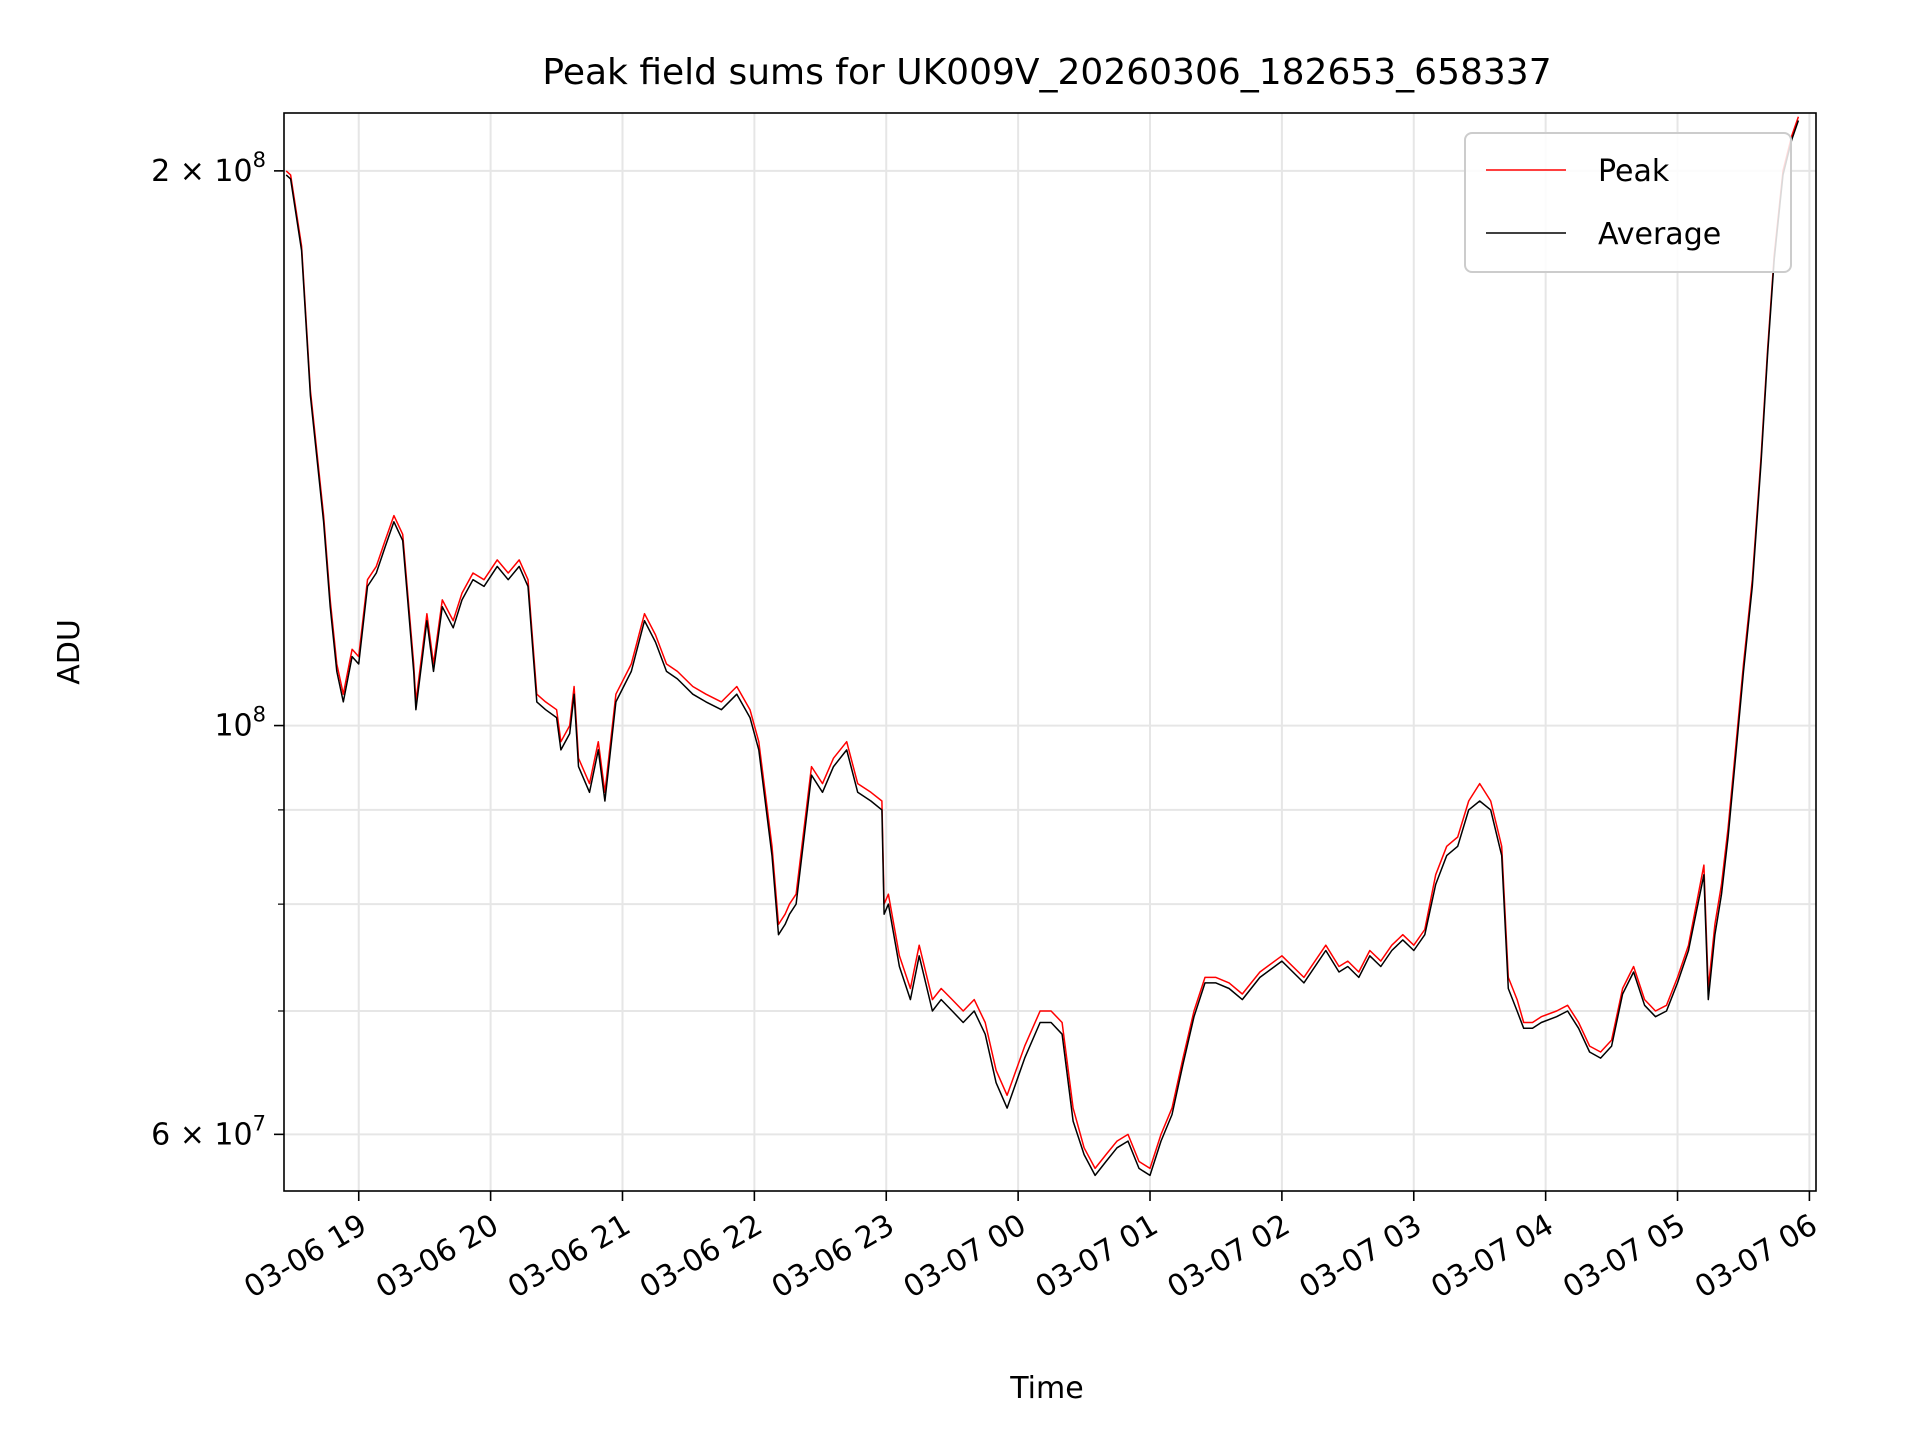 This screenshot has height=1444, width=1920. What do you see at coordinates (208, 168) in the screenshot?
I see `y-tick-label-2: 2 × 108` at bounding box center [208, 168].